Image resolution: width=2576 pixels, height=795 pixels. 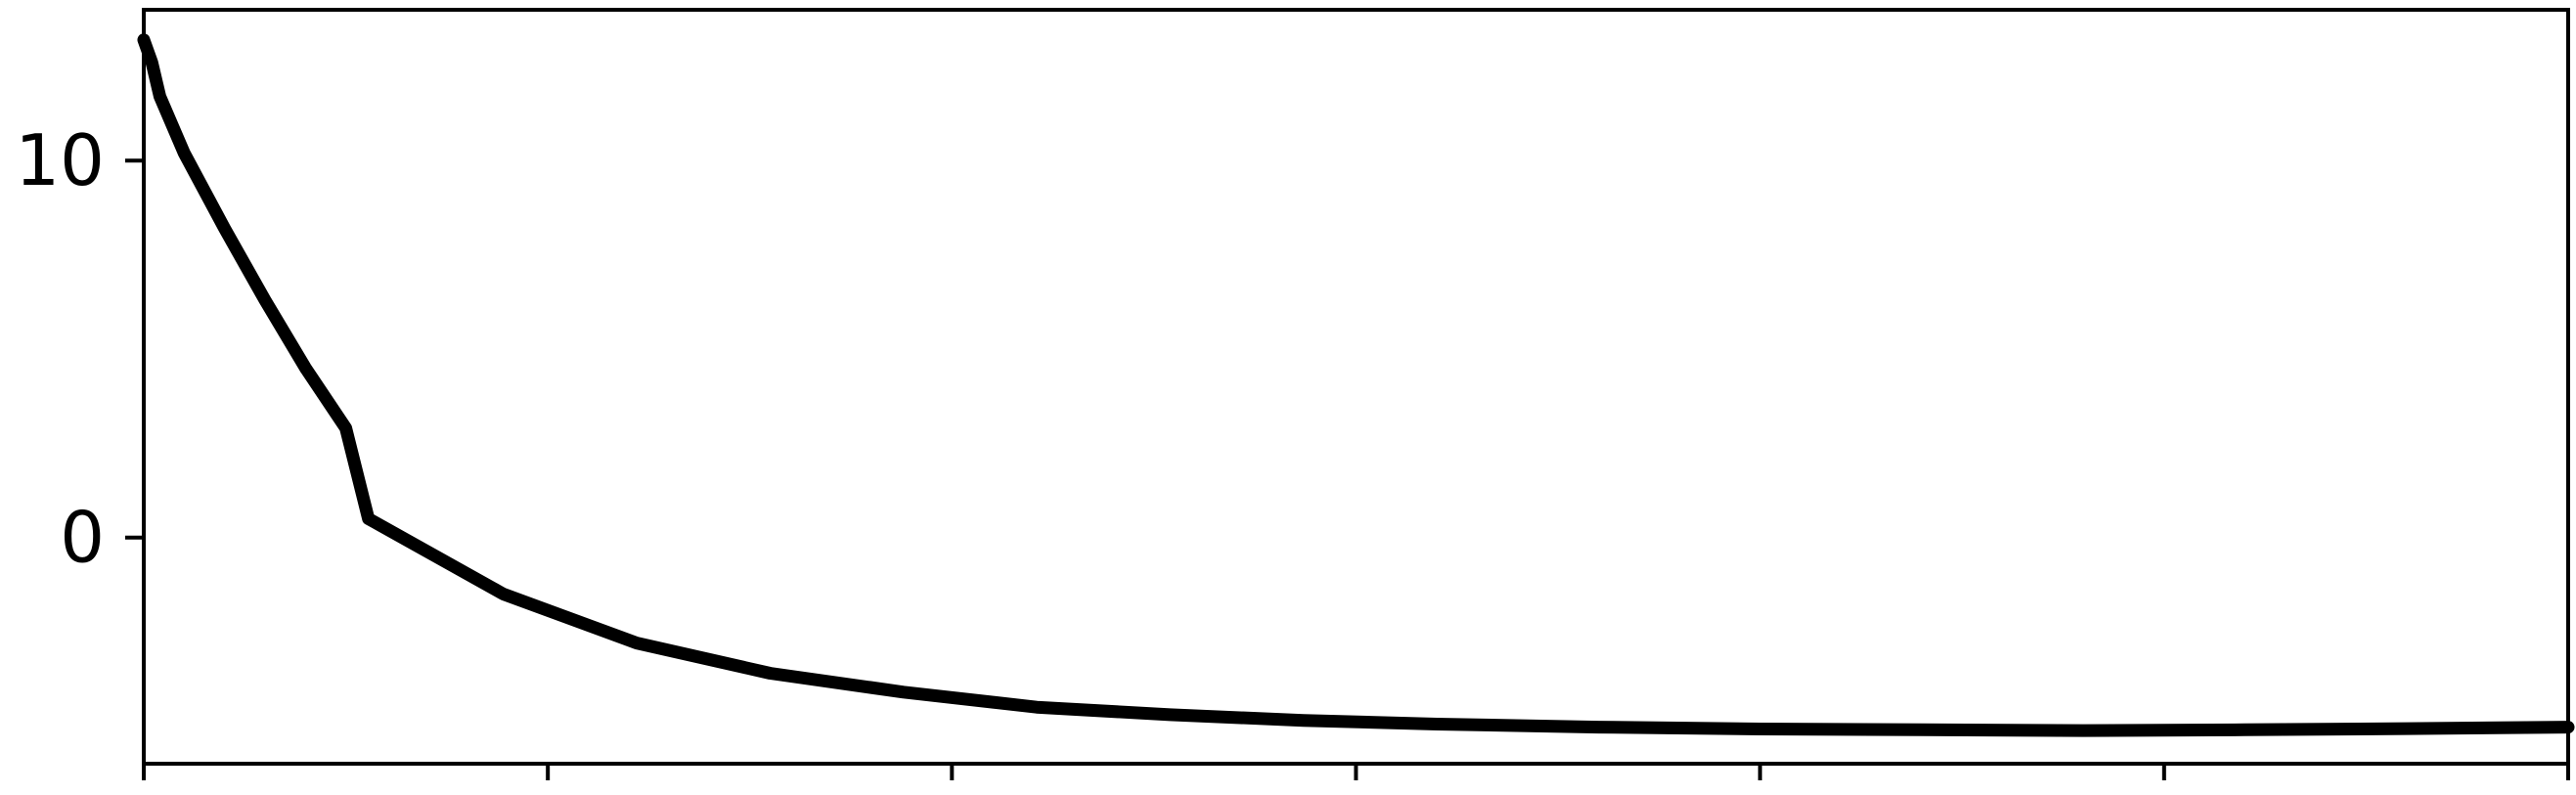 I want to click on y-axis-ticks: 10 0, so click(x=79, y=349).